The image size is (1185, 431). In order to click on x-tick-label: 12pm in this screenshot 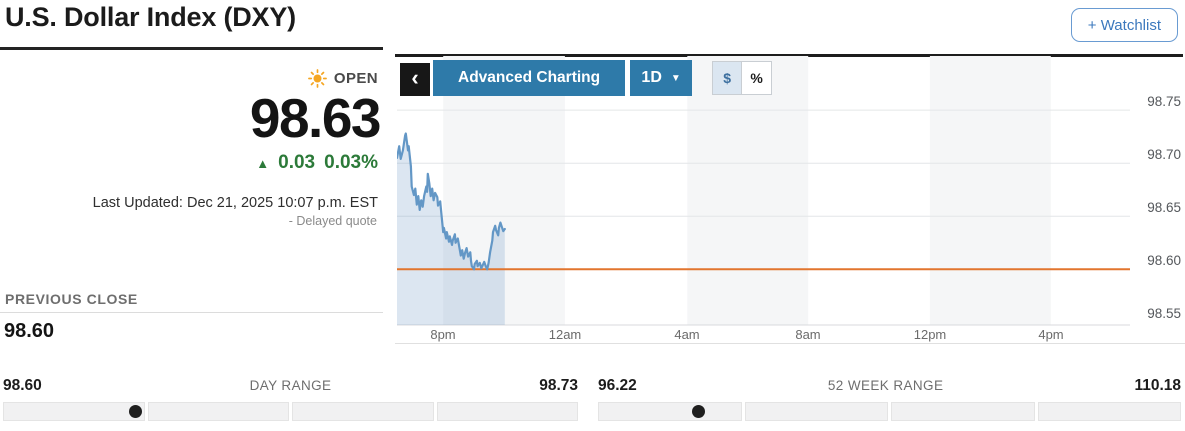, I will do `click(930, 334)`.